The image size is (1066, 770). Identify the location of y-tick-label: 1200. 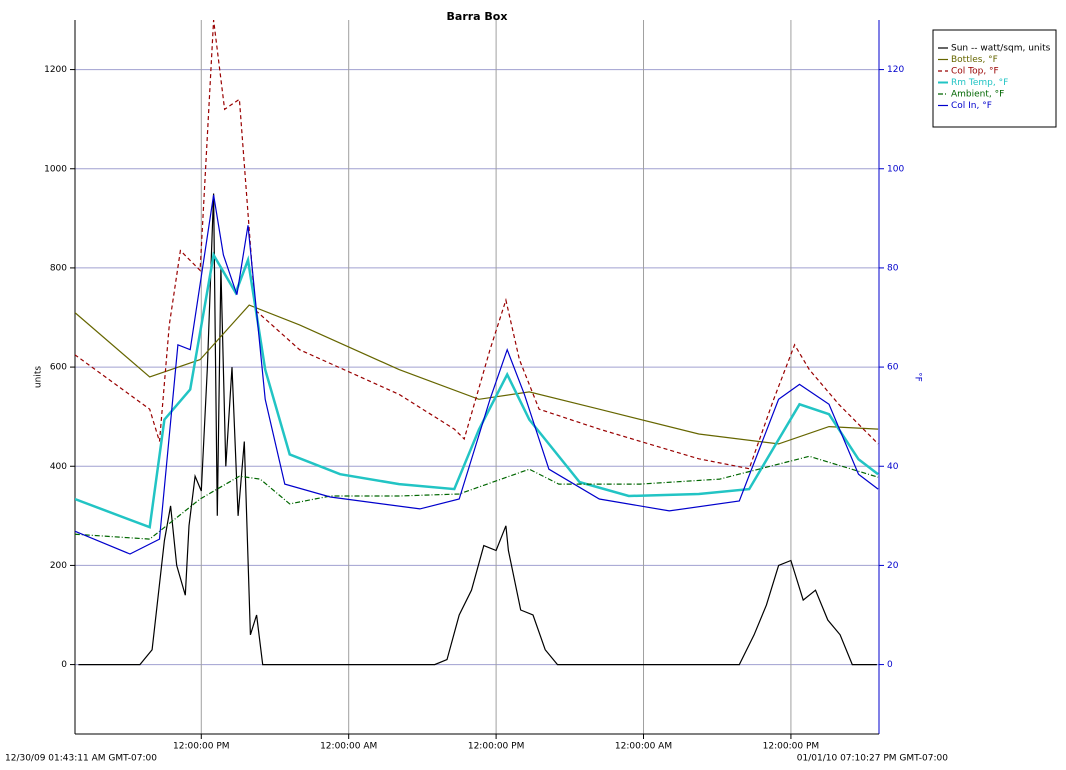
(55, 70).